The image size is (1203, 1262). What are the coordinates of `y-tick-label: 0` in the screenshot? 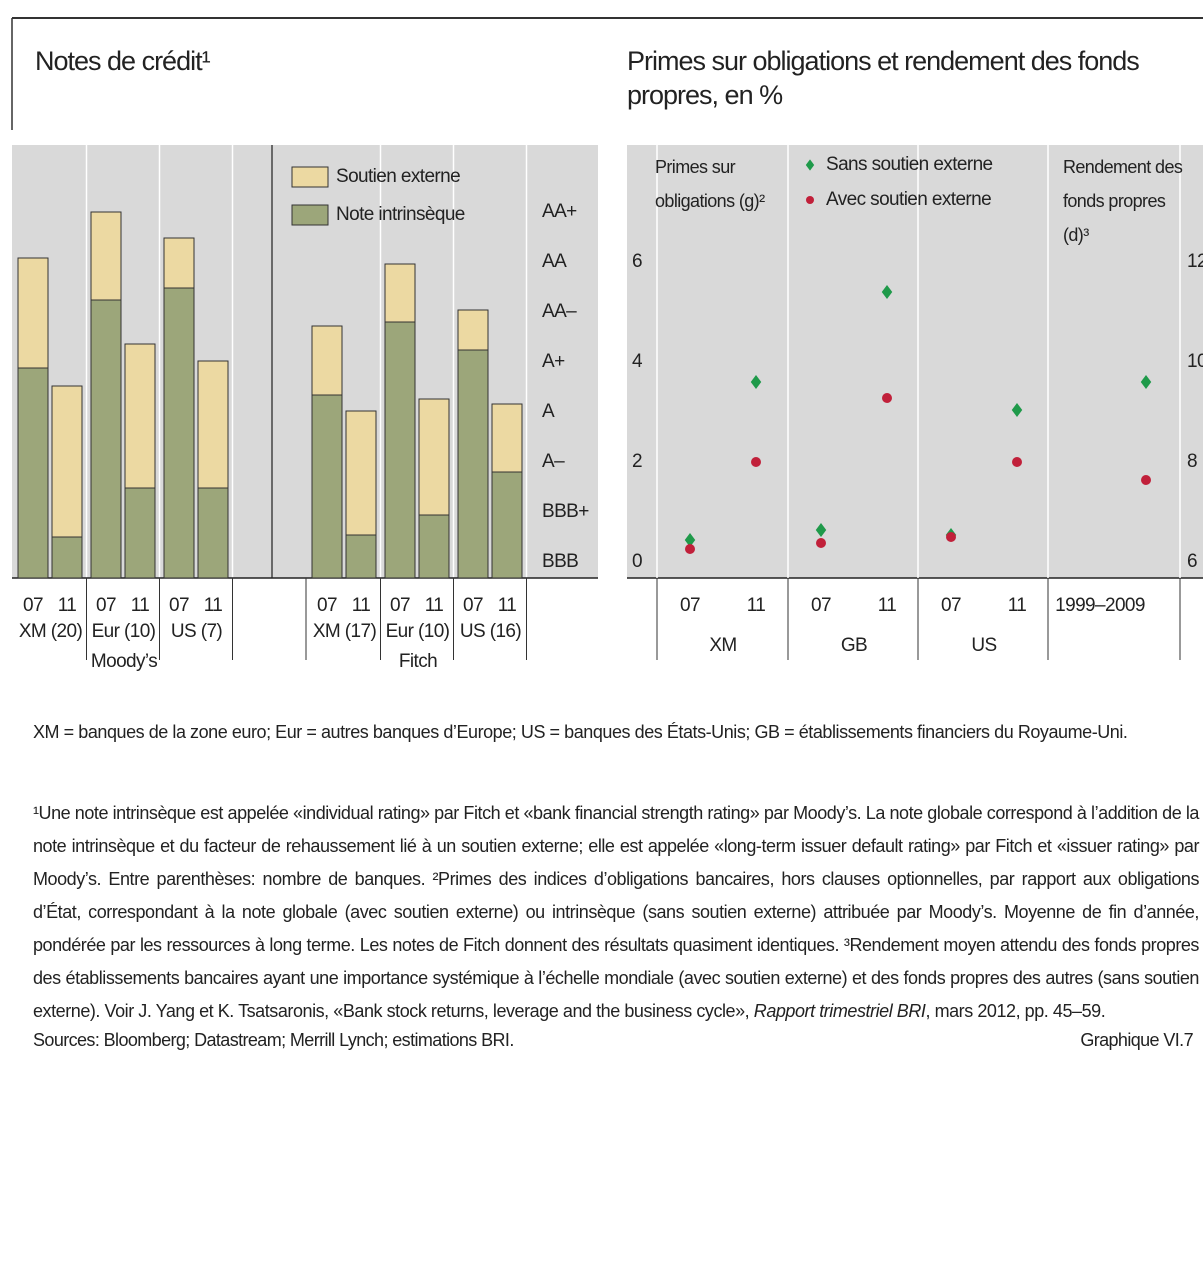 It's located at (637, 561).